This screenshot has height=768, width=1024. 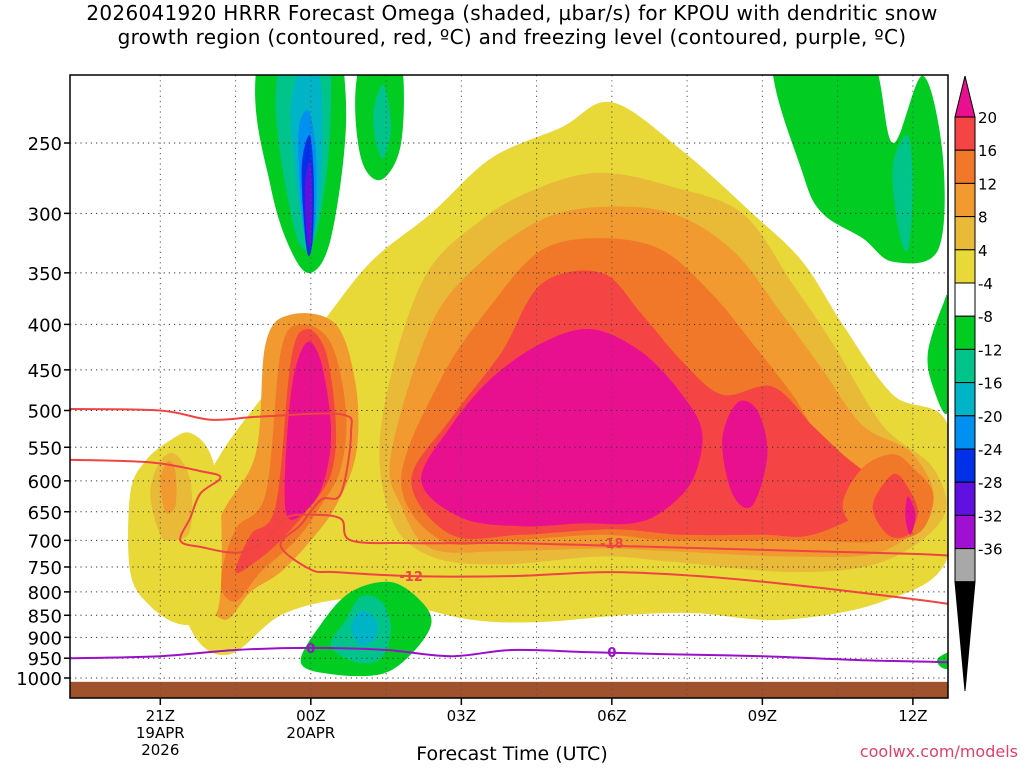 I want to click on colorbar-label--20: -20, so click(x=990, y=417).